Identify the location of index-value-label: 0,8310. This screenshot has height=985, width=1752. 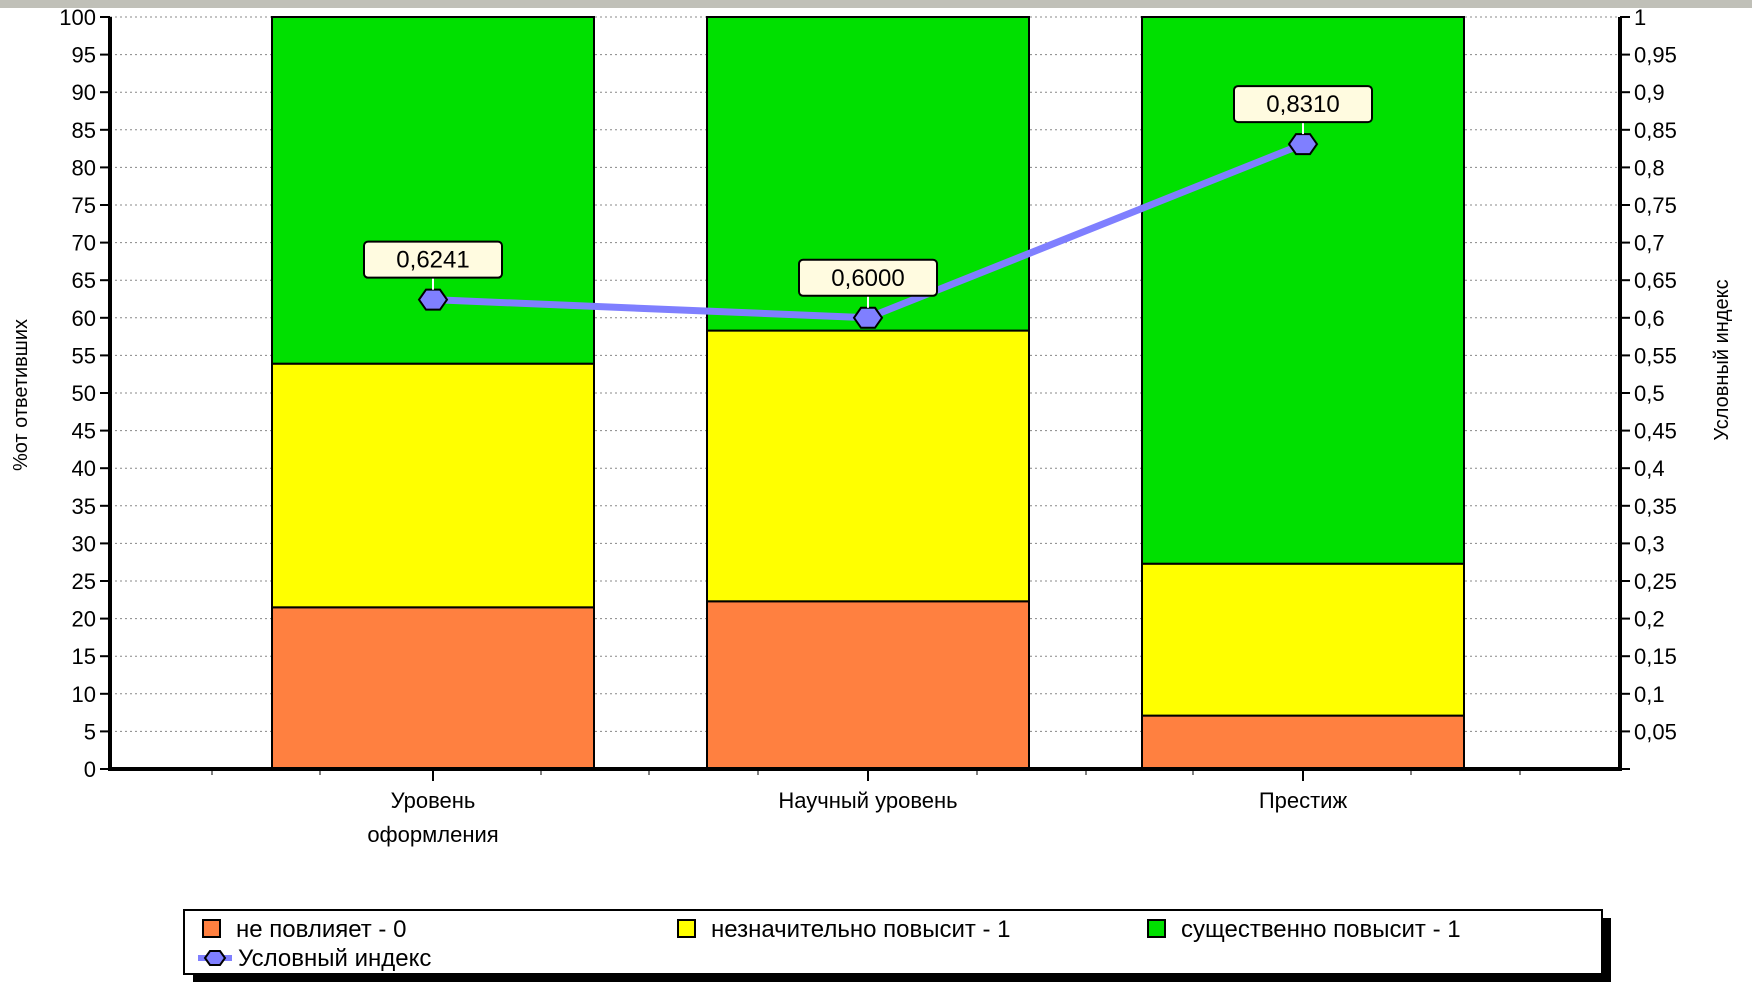
(1302, 104).